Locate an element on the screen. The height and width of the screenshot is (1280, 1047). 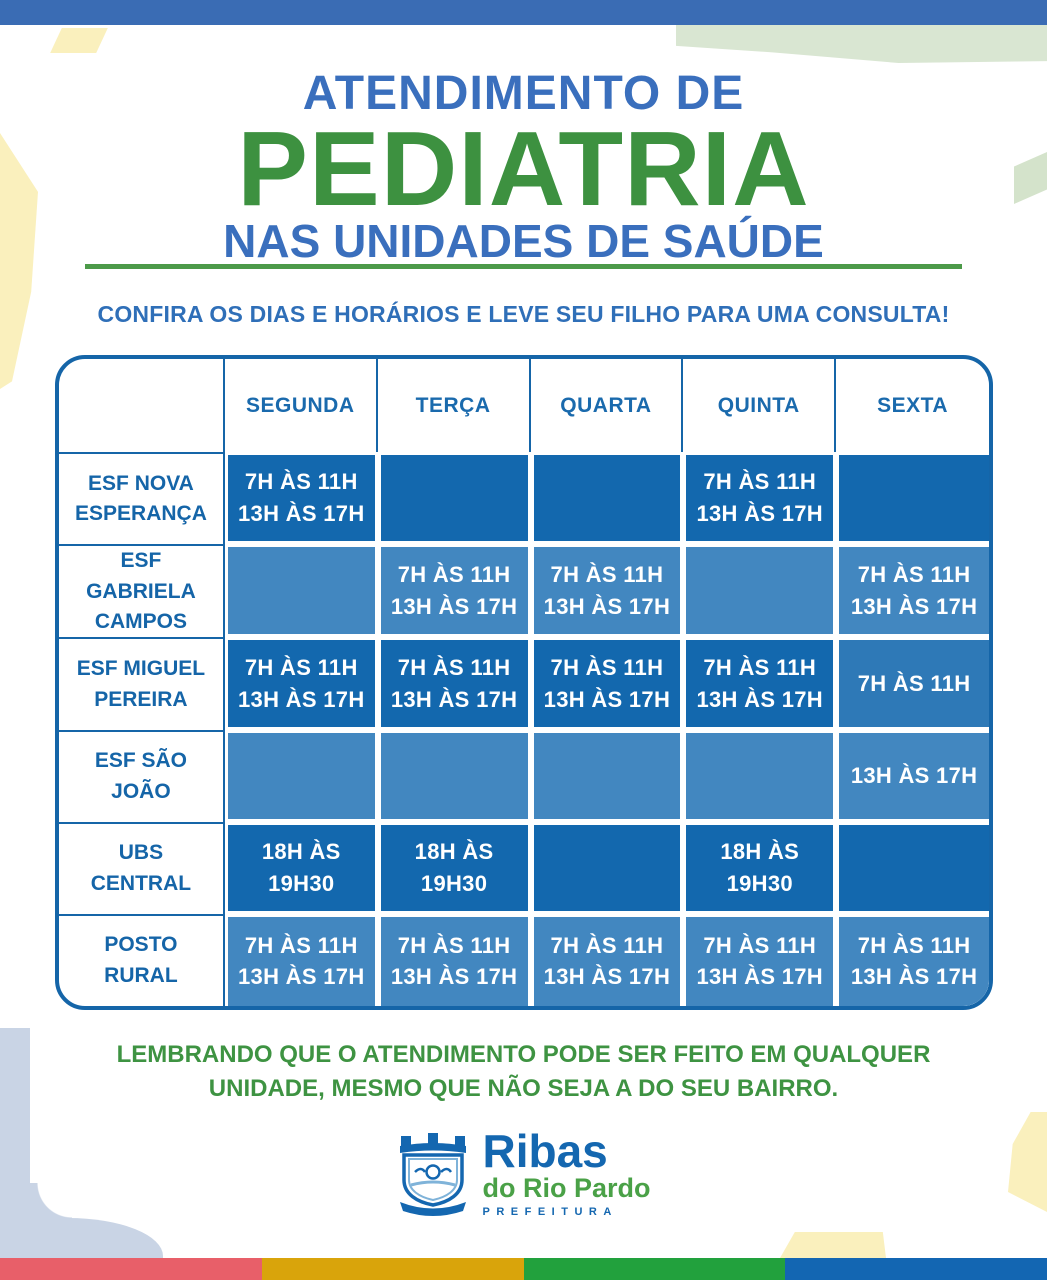
logo-city-subname: do Rio Pardo is located at coordinates (566, 1187).